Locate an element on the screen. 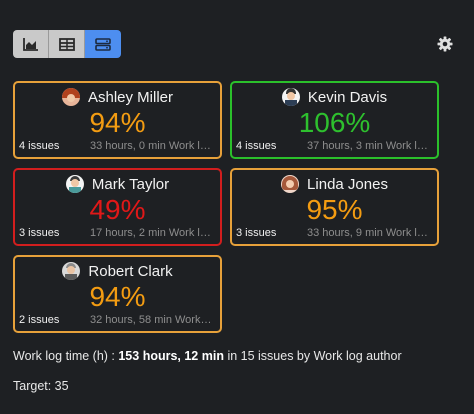 This screenshot has height=414, width=474. user-name: Mark Taylor is located at coordinates (130, 184).